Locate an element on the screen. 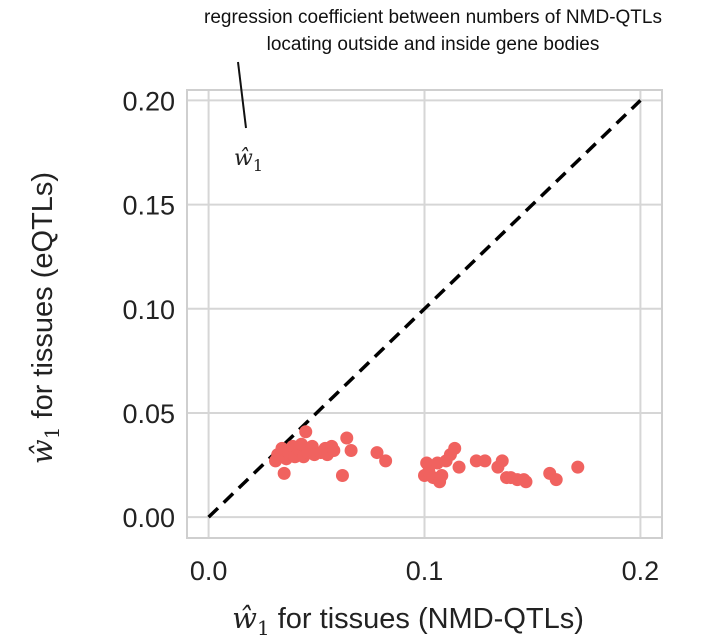 This screenshot has height=644, width=726. x-tick-labels: 0.0 0.1 0.2 is located at coordinates (424, 571).